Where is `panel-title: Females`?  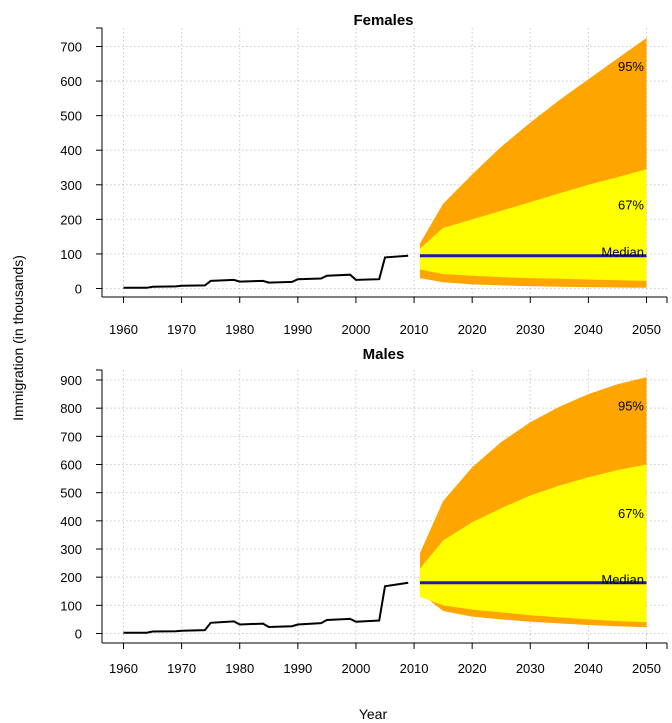
panel-title: Females is located at coordinates (383, 20).